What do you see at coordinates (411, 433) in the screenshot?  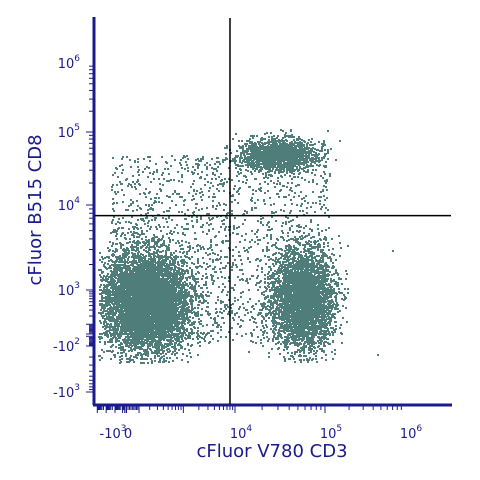 I see `x-tick-label: 10⁶` at bounding box center [411, 433].